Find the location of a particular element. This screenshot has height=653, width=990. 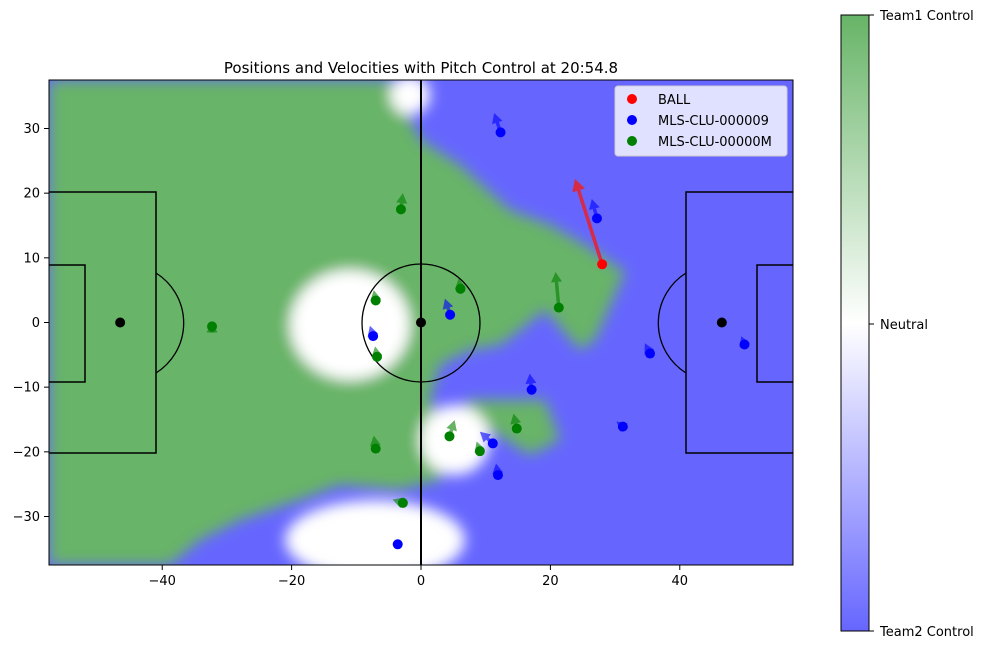

y-tick-label: 30 is located at coordinates (31, 129).